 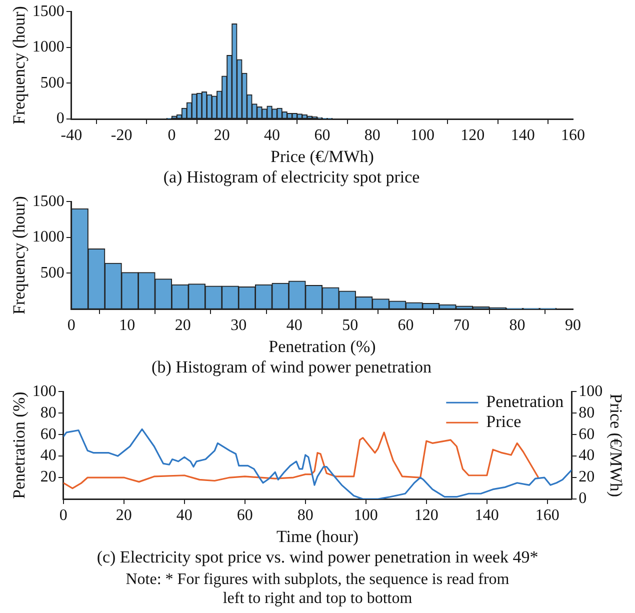 What do you see at coordinates (48, 413) in the screenshot?
I see `y-tick-label: 80` at bounding box center [48, 413].